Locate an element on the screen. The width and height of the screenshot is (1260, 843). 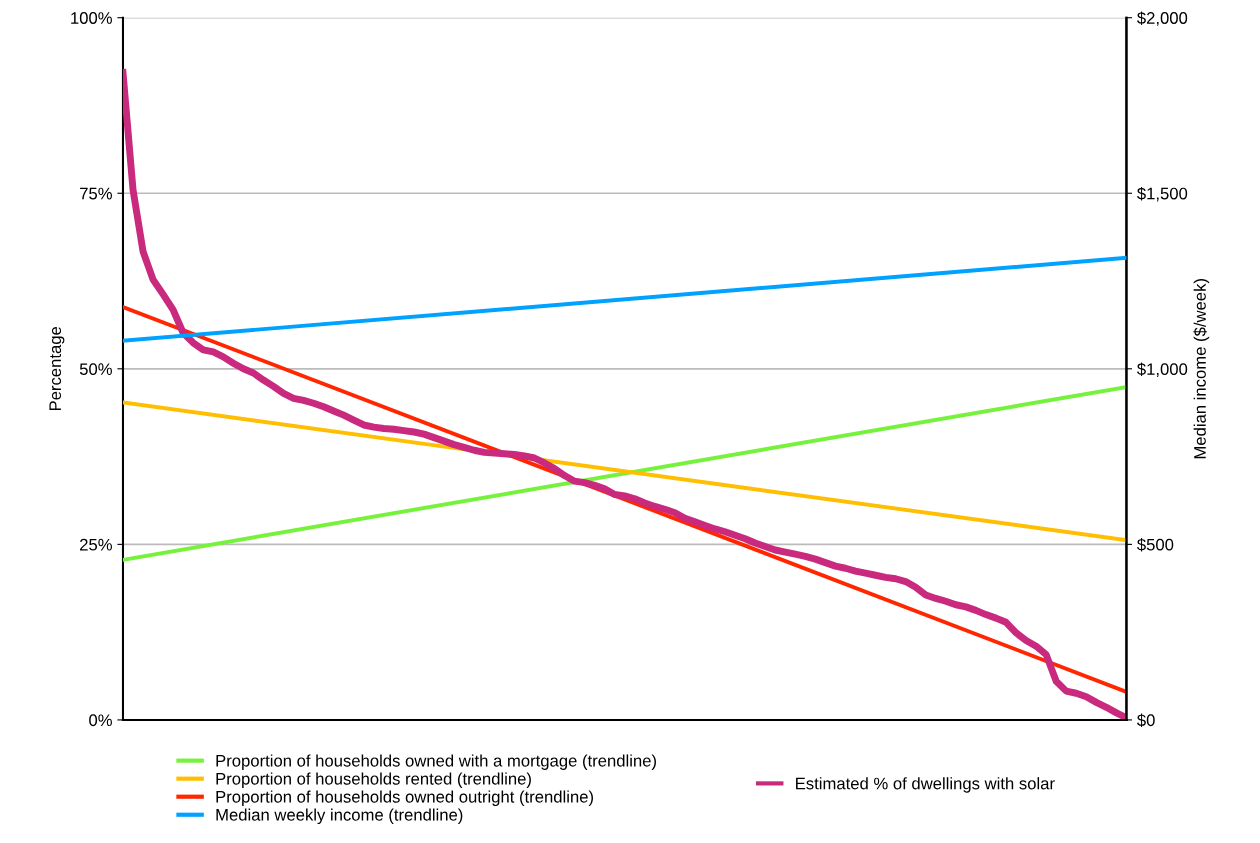
legend-label: Proportion of households owned outright (trendline) is located at coordinates (404, 798).